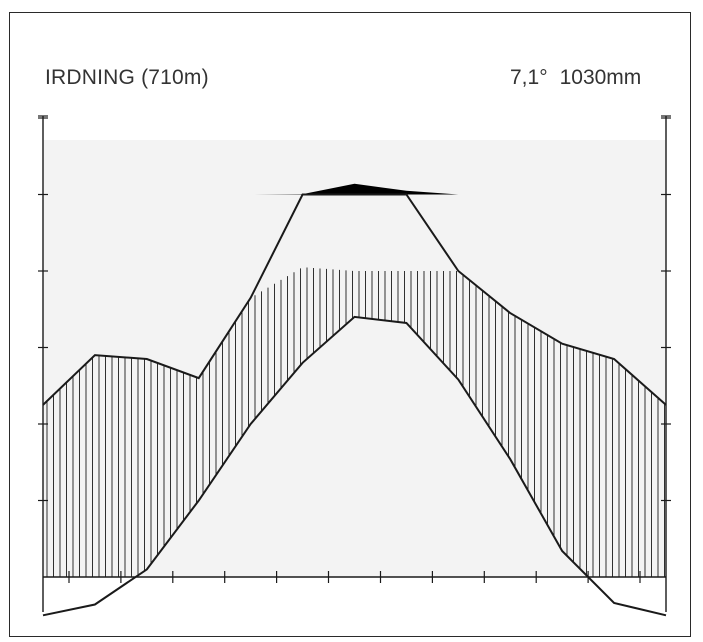 This screenshot has height=642, width=703. I want to click on annual-precipitation: 1030mm, so click(600, 77).